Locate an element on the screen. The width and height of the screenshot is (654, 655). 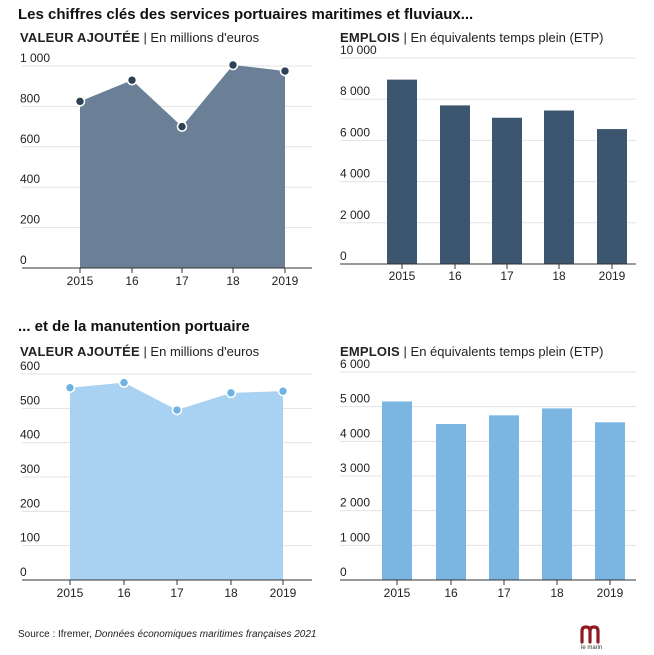
panel-title-maritime-valeur: VALEUR AJOUTÉE | En millions d'euros is located at coordinates (139, 37).